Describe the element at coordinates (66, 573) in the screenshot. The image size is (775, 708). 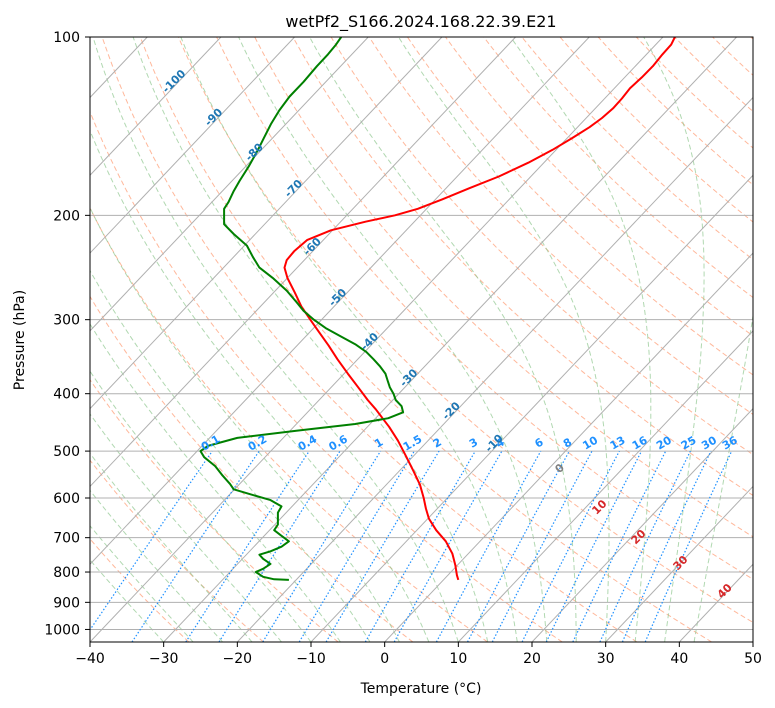
I see `y-tick-label: 800` at that location.